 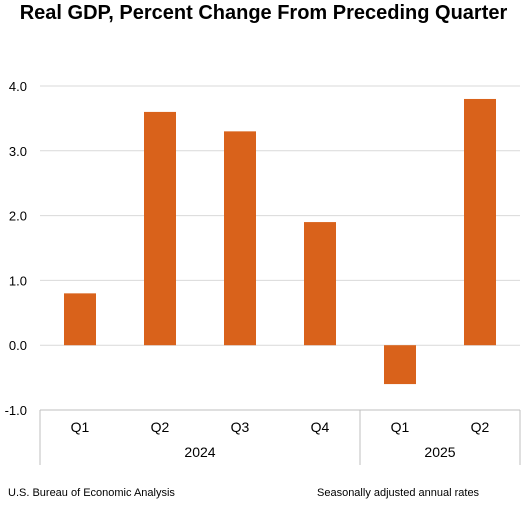 I want to click on x-tick-label: Q3, so click(x=240, y=427).